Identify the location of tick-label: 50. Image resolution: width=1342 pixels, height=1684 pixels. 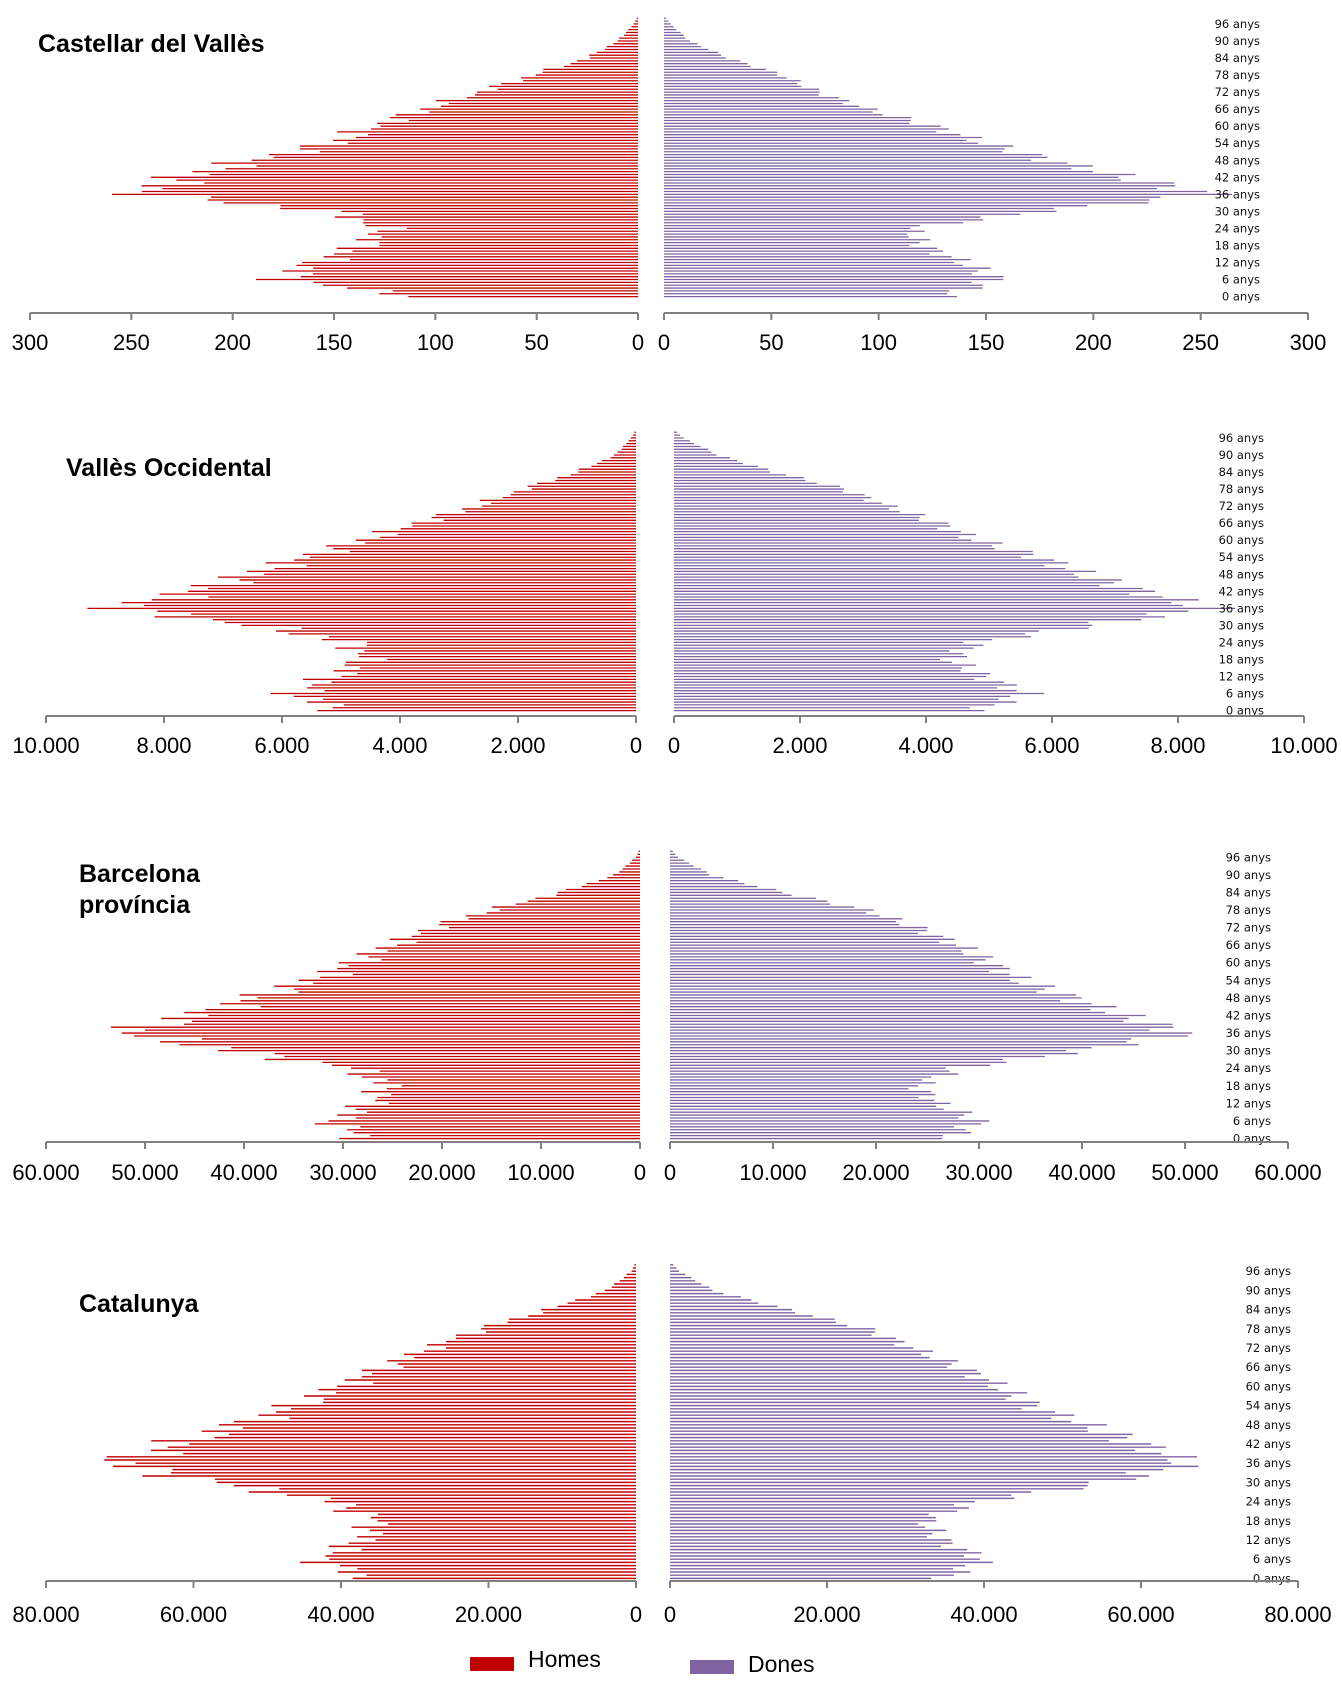
(771, 342).